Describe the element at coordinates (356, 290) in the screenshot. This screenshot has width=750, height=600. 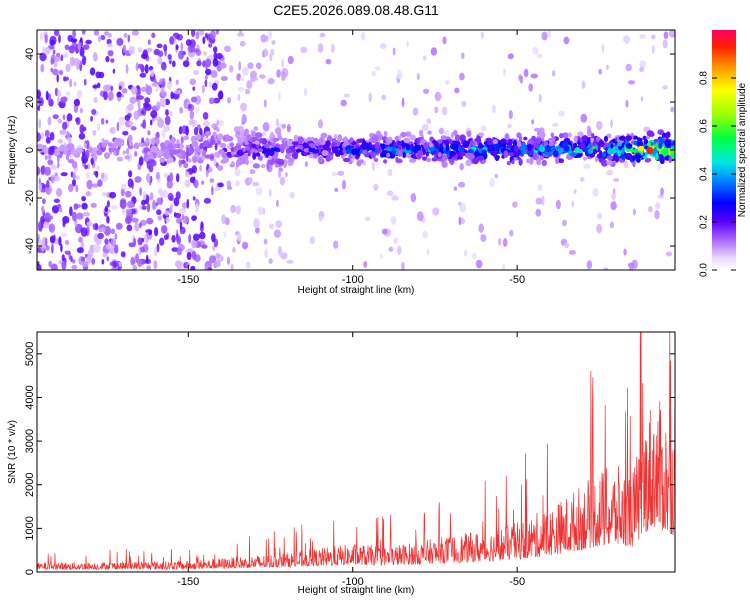
I see `spectrogram-x-axis-label: Height of straight line (km)` at that location.